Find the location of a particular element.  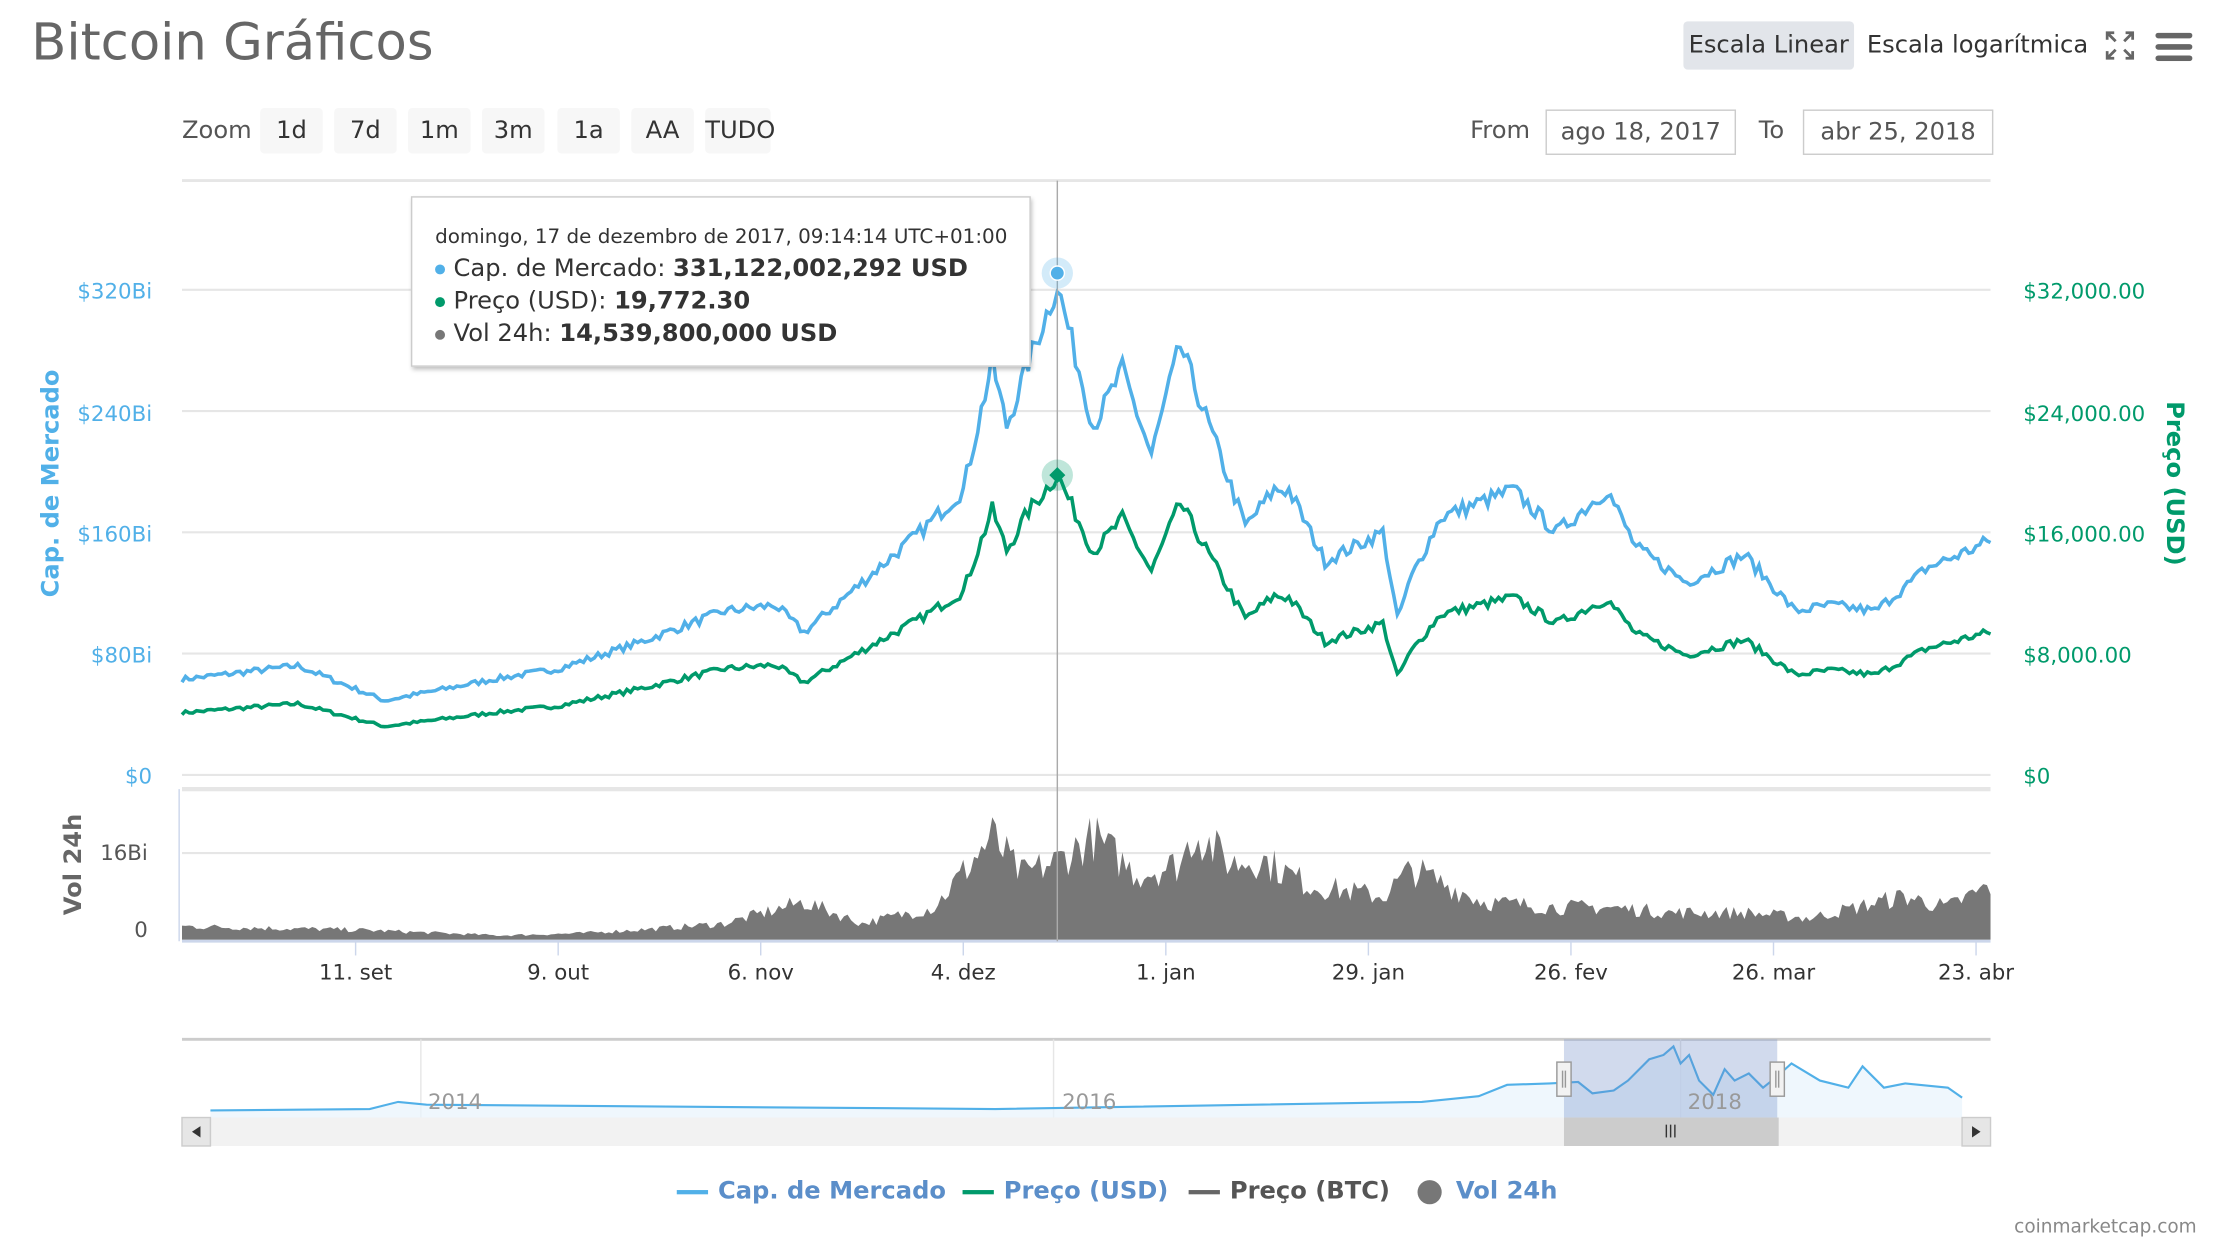

zoom-1a-button: 1a is located at coordinates (588, 131).